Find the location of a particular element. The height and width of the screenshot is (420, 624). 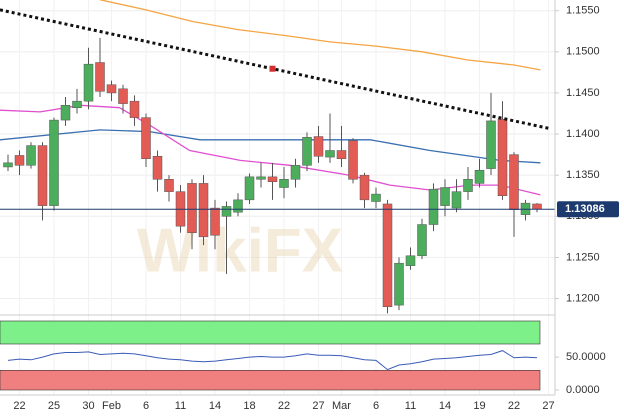

y-tick-label: 1.1200 is located at coordinates (583, 298).